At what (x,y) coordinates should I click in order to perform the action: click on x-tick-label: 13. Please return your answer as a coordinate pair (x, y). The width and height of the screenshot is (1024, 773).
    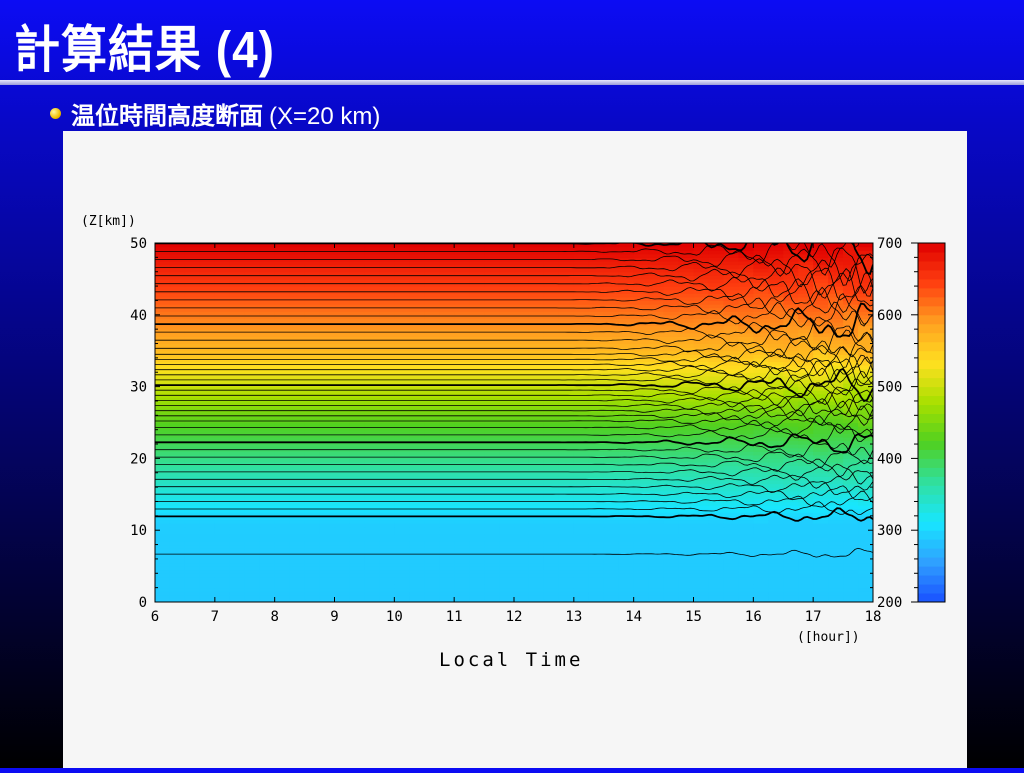
    Looking at the image, I should click on (573, 617).